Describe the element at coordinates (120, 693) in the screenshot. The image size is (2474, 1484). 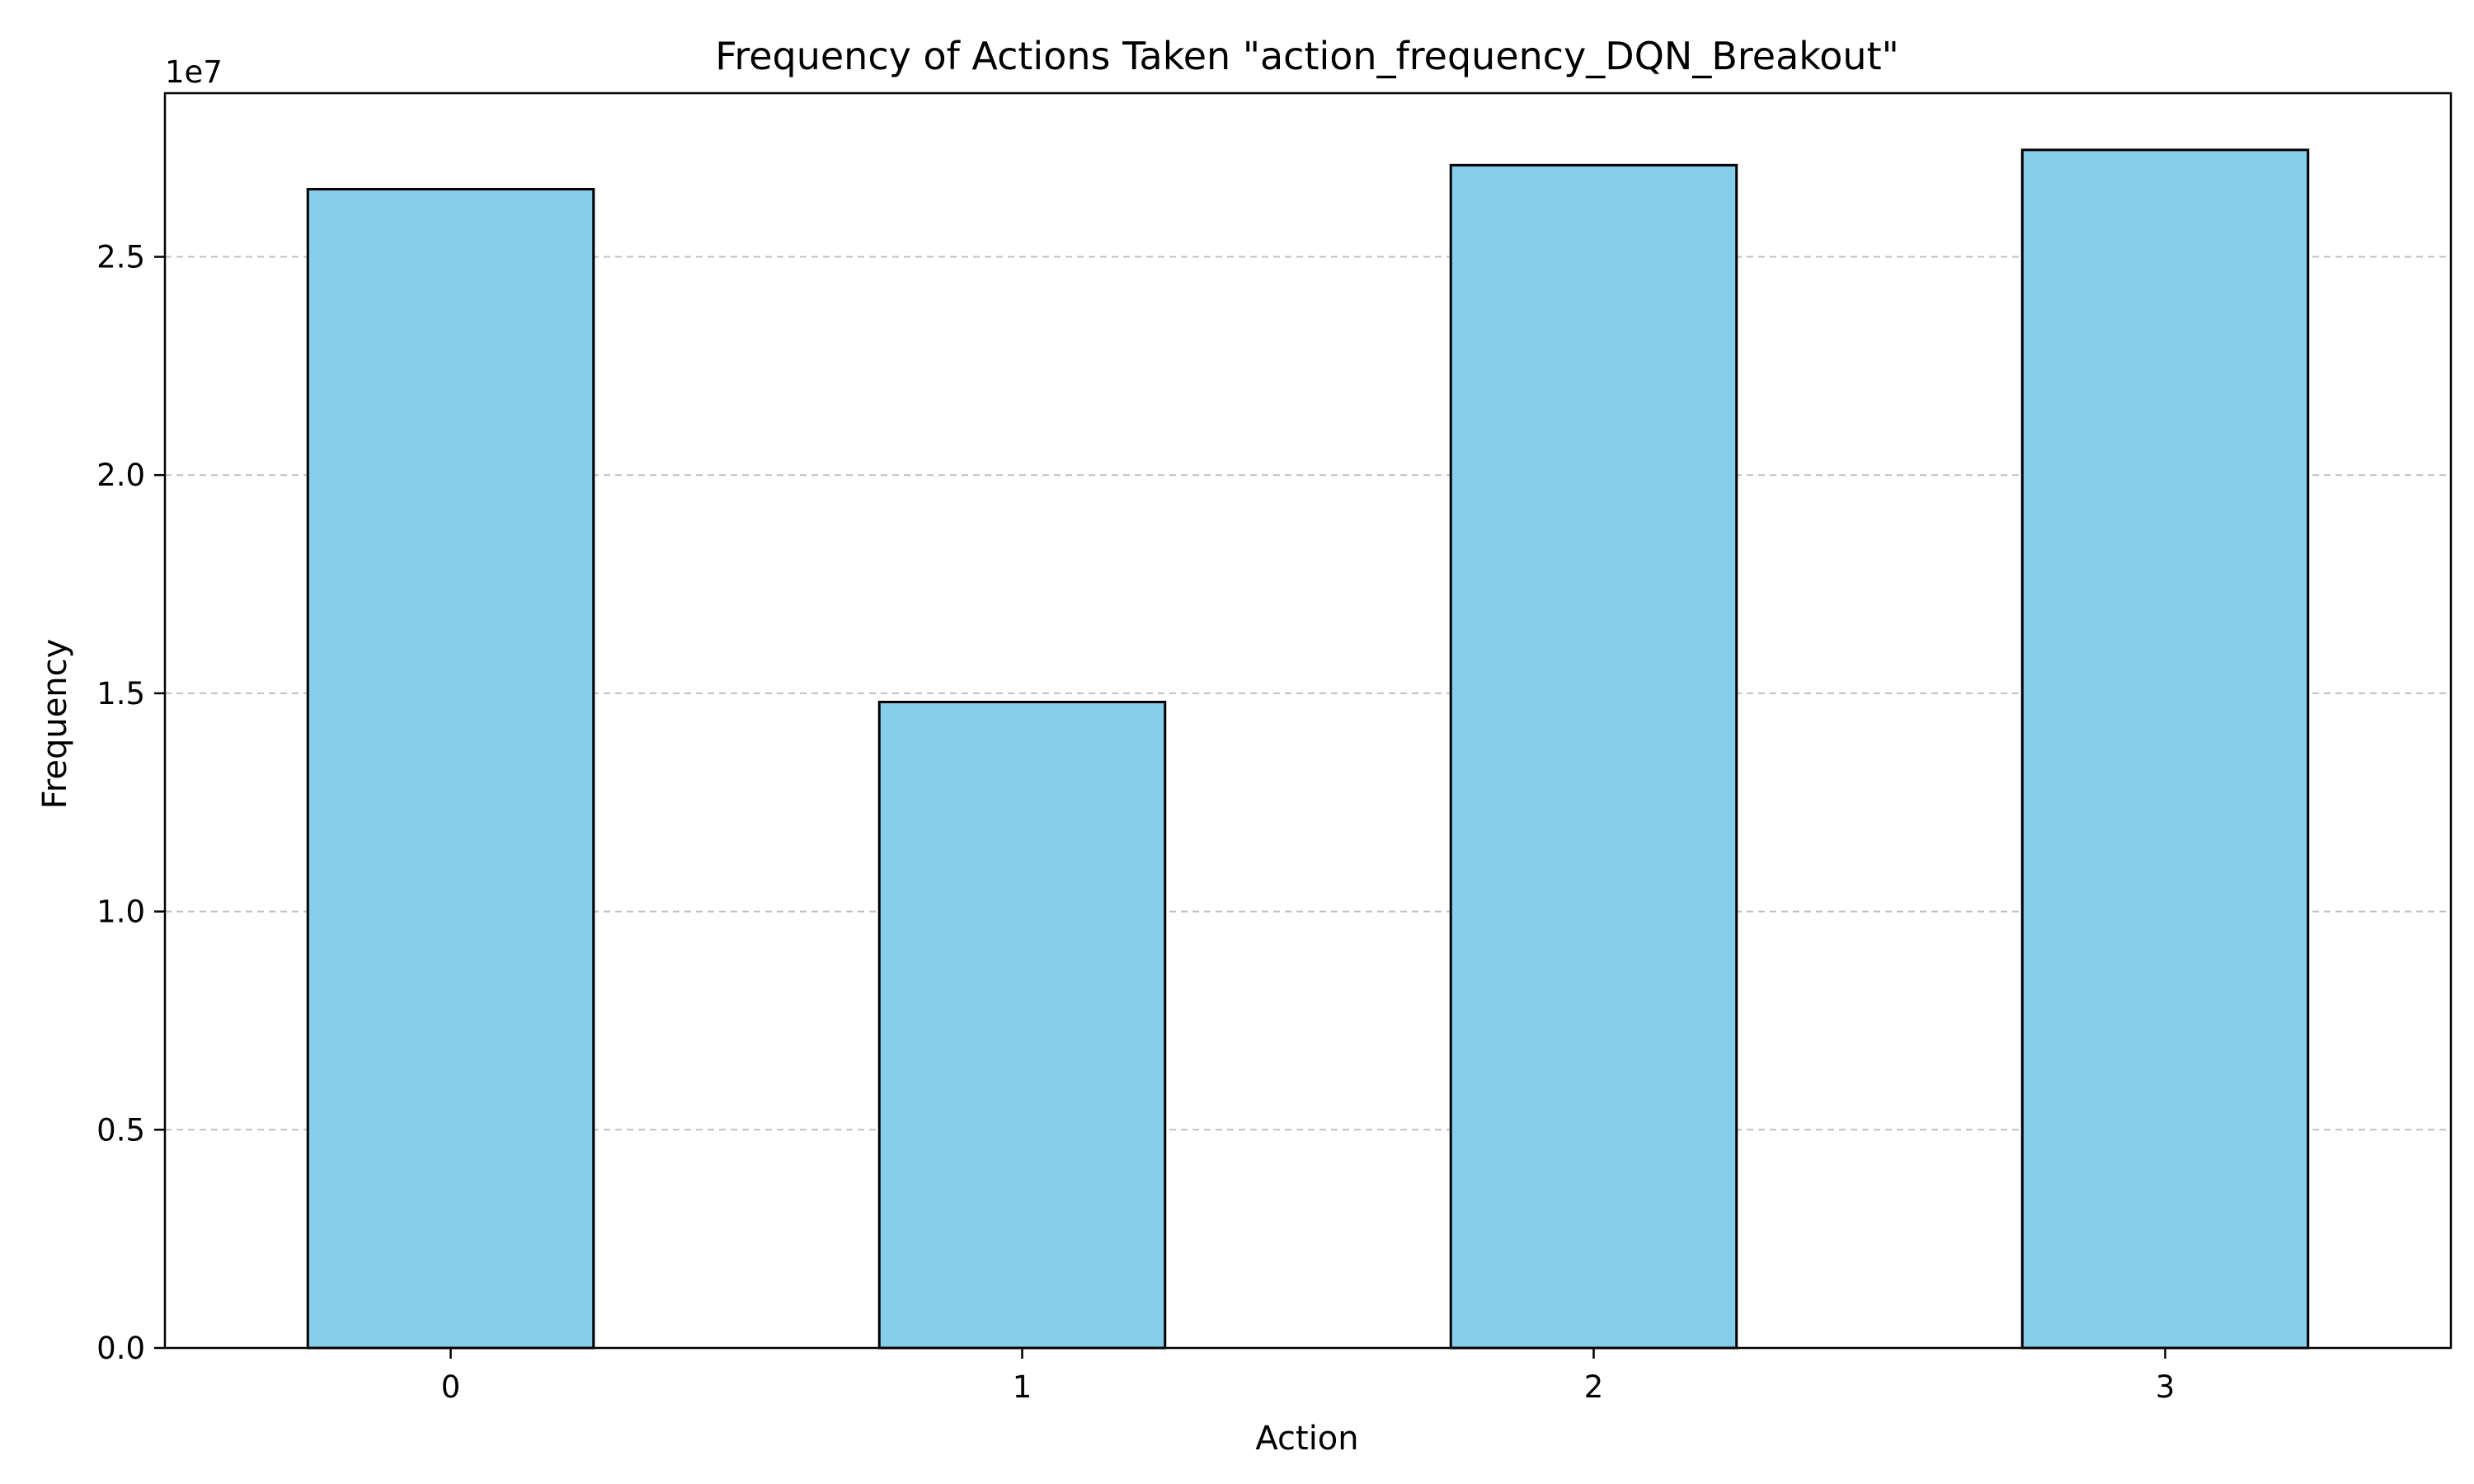
I see `y-tick-label-1.5: 1.5` at that location.